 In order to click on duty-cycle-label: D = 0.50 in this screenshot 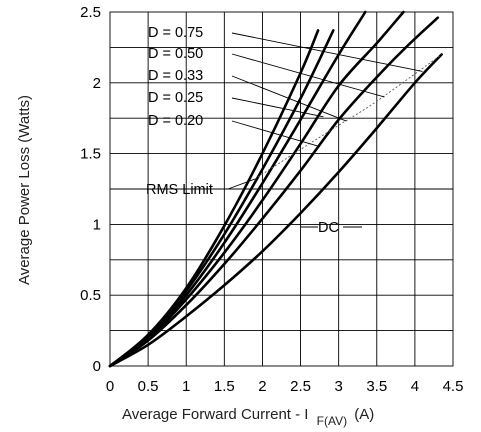, I will do `click(175, 54)`.